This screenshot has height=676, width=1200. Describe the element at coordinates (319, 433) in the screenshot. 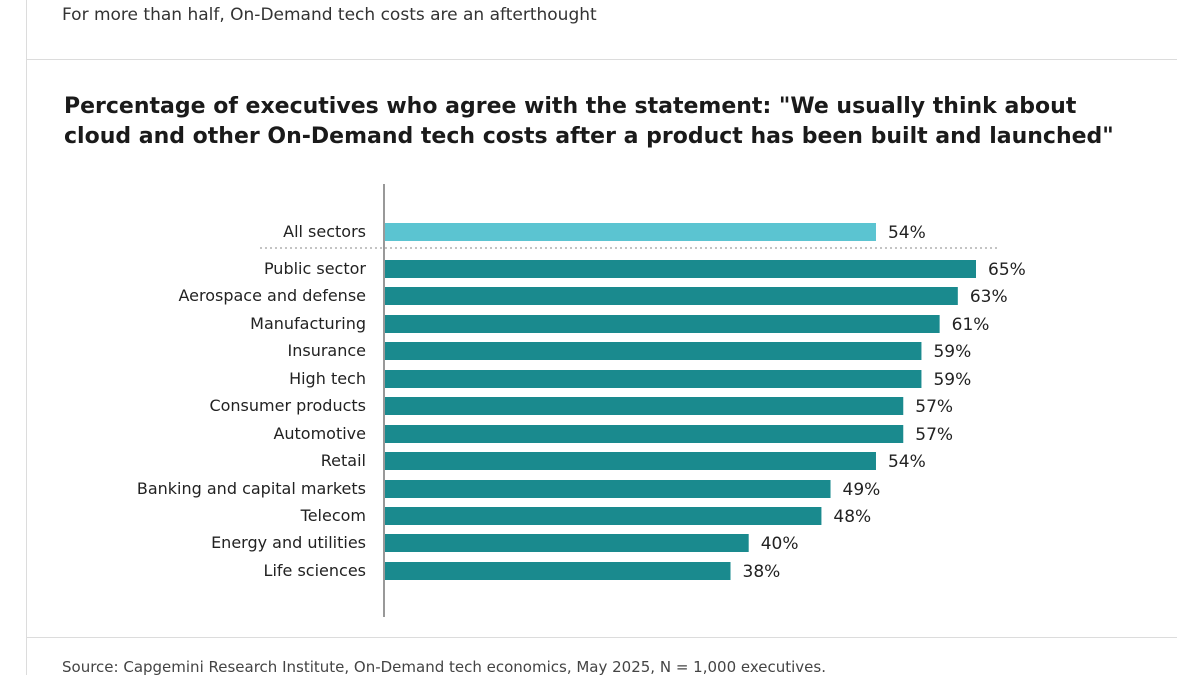

I see `category-label: Automotive` at that location.